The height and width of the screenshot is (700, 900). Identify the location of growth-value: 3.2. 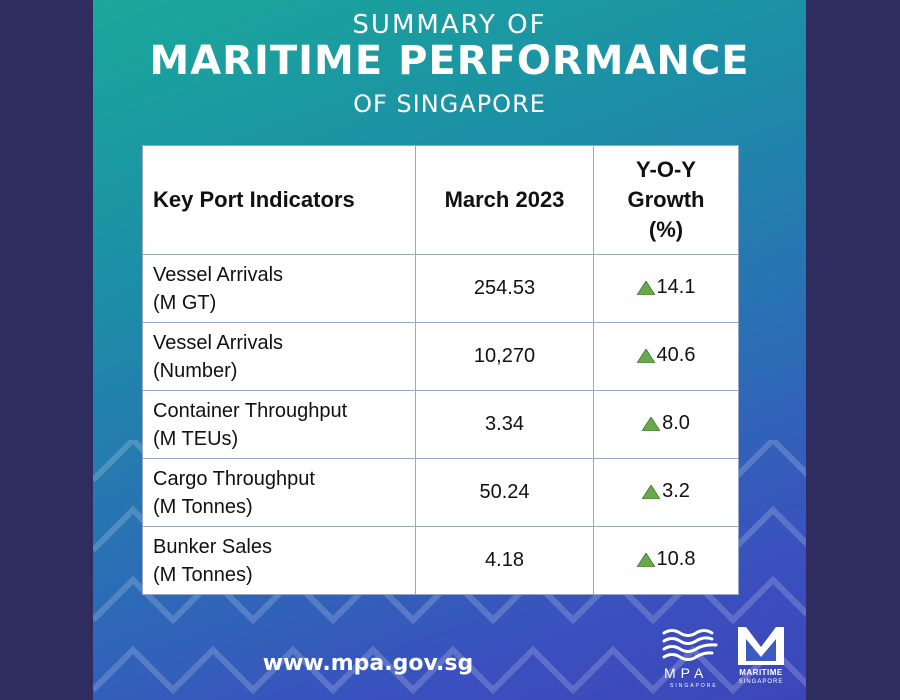
(676, 491).